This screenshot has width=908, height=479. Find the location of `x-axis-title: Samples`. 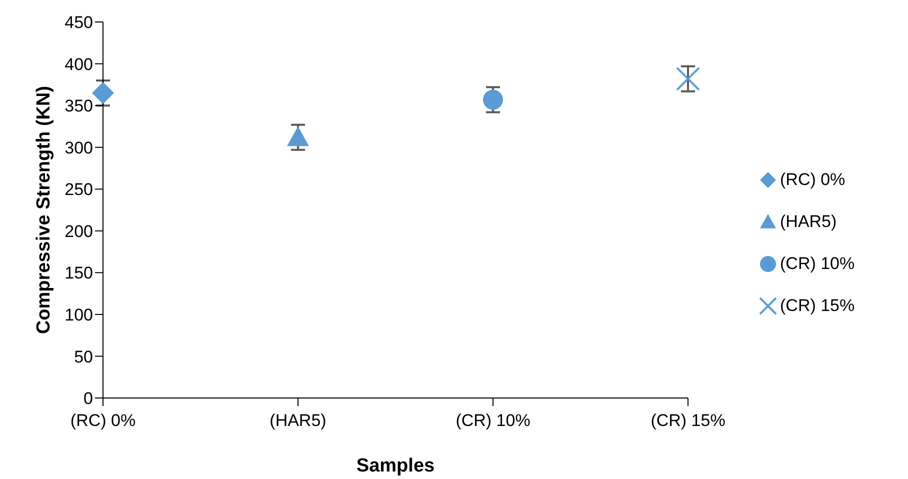

x-axis-title: Samples is located at coordinates (395, 465).